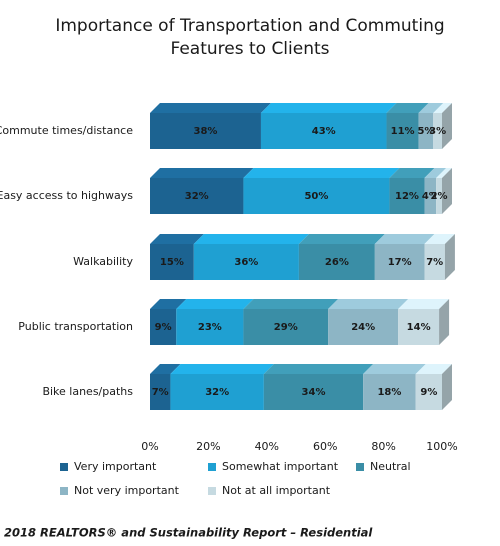 Image resolution: width=500 pixels, height=546 pixels. I want to click on value-label: 36%, so click(246, 262).